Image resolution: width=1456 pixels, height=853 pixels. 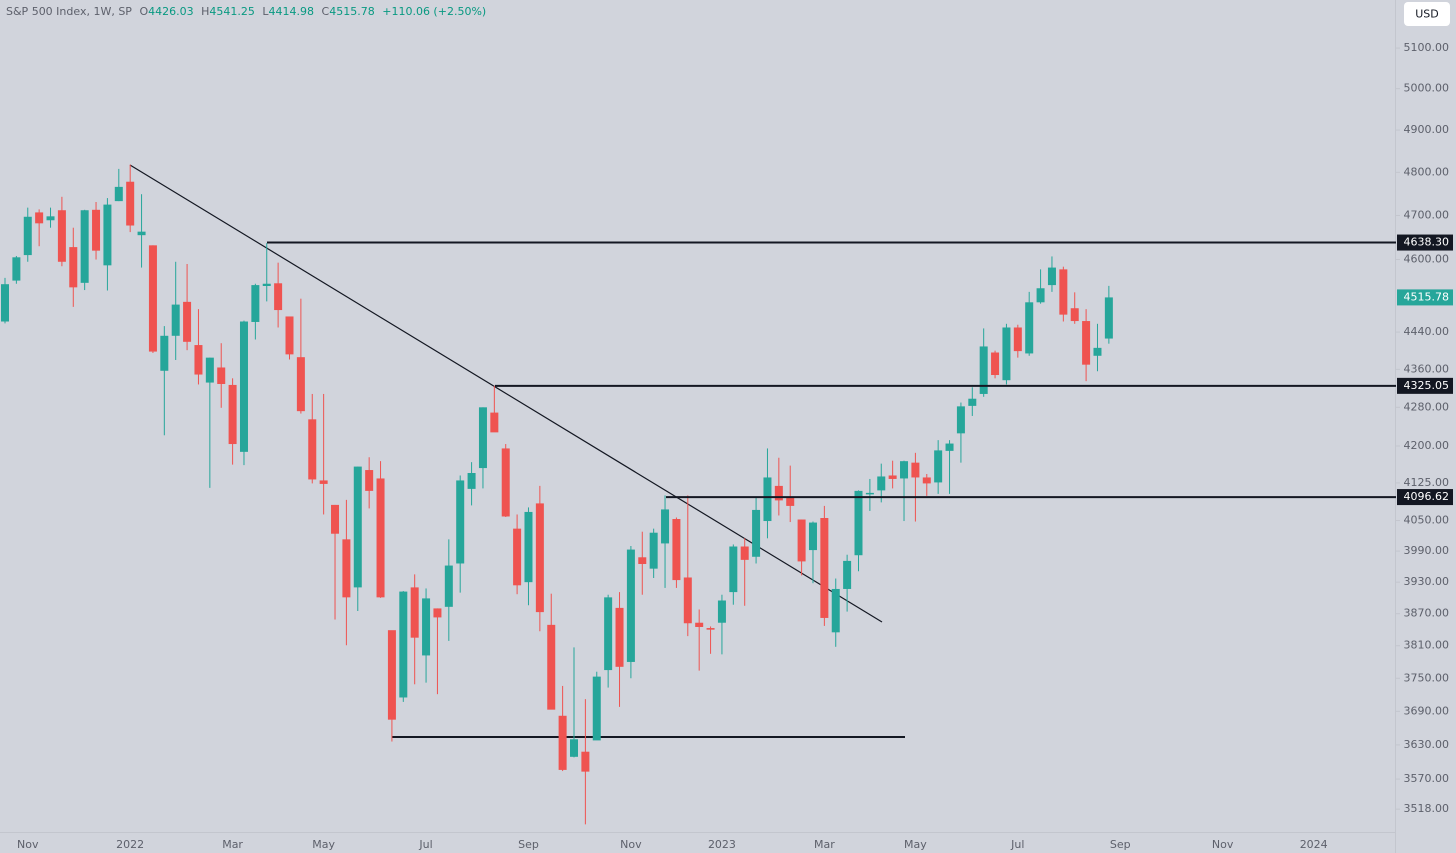 I want to click on y-tick-label: 3690.00, so click(x=1427, y=710).